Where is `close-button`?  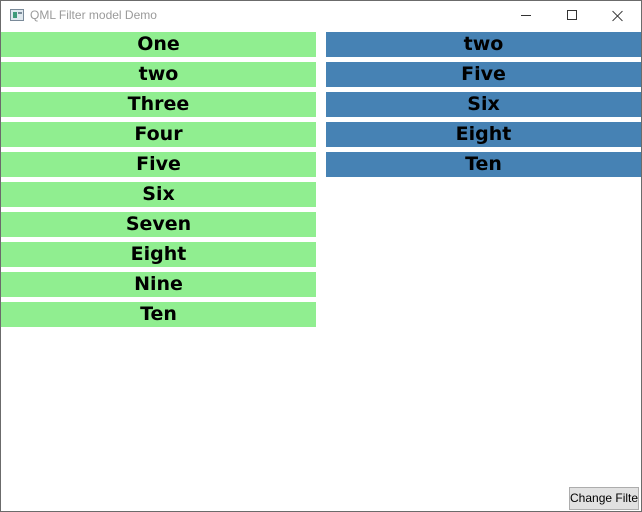 close-button is located at coordinates (618, 16).